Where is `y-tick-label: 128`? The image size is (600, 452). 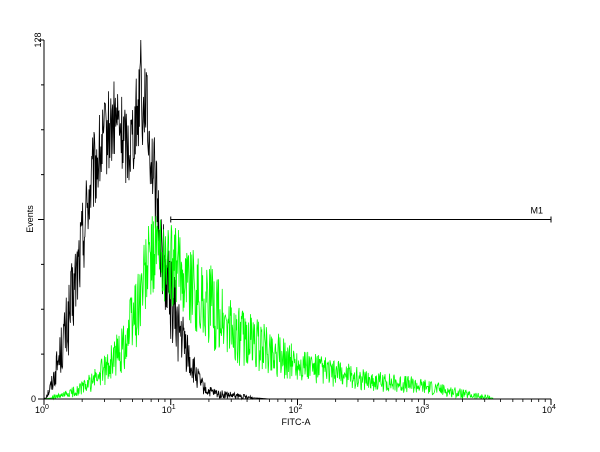 y-tick-label: 128 is located at coordinates (38, 39).